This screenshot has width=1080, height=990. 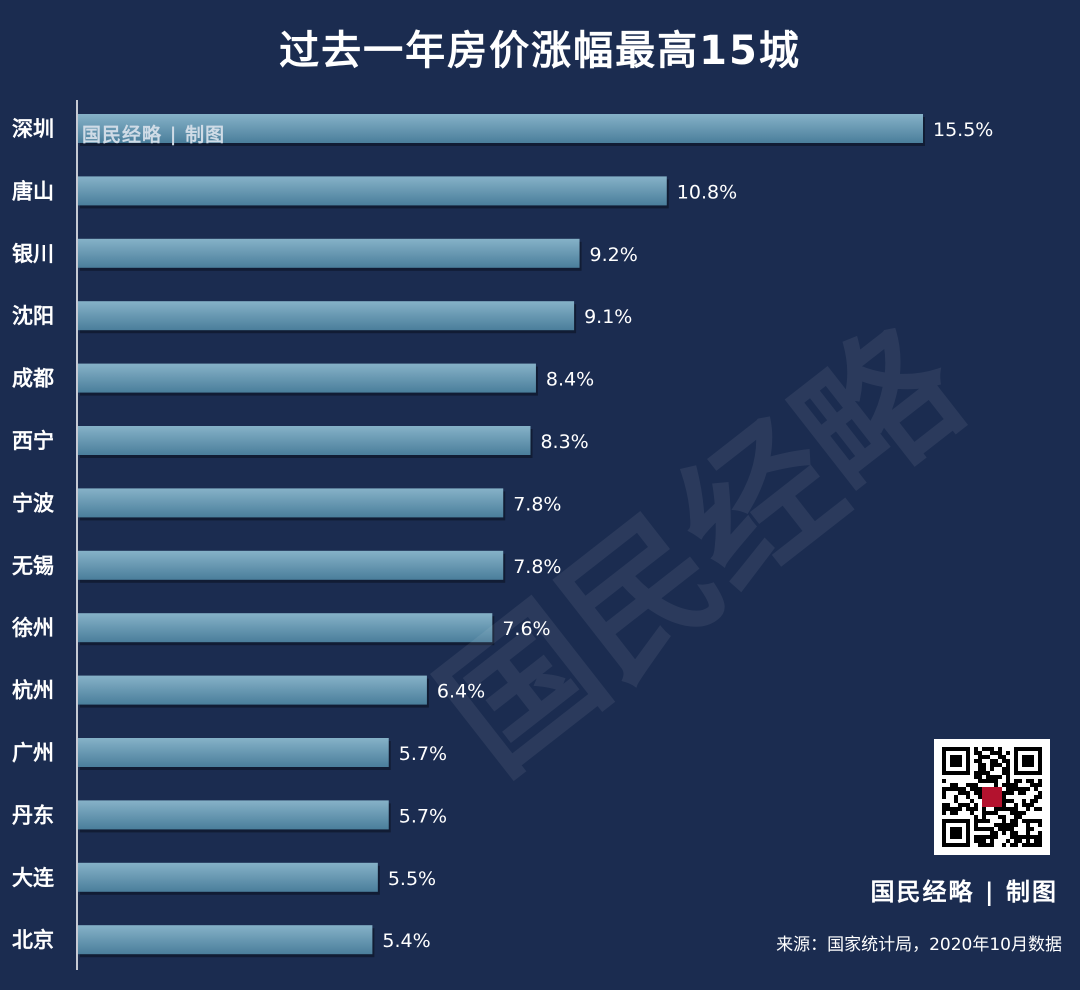 I want to click on value-label: 15.5%, so click(x=963, y=130).